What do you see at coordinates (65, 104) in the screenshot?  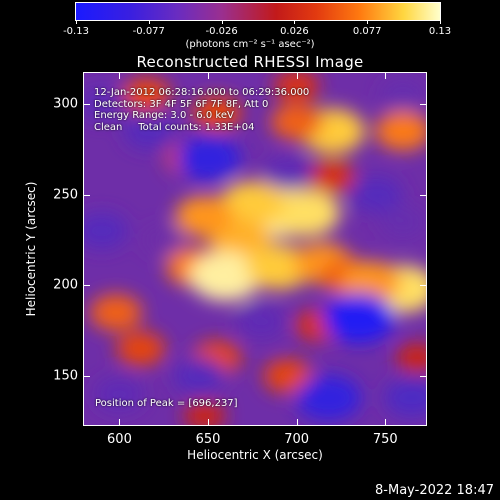 I see `y-tick-label: 300` at bounding box center [65, 104].